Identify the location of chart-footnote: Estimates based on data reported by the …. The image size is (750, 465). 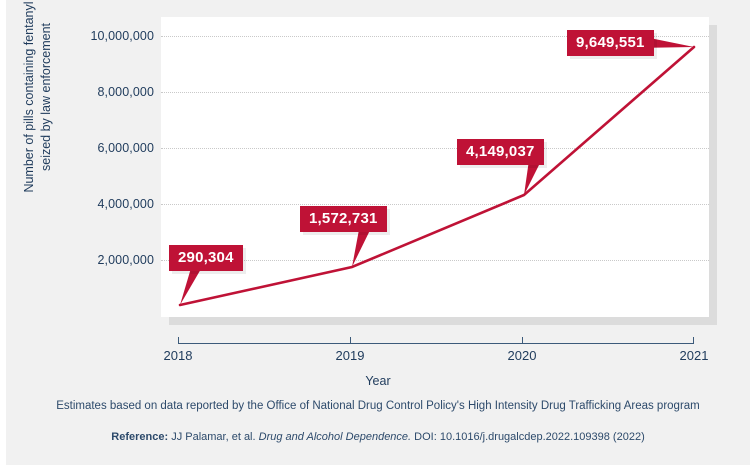
(378, 406).